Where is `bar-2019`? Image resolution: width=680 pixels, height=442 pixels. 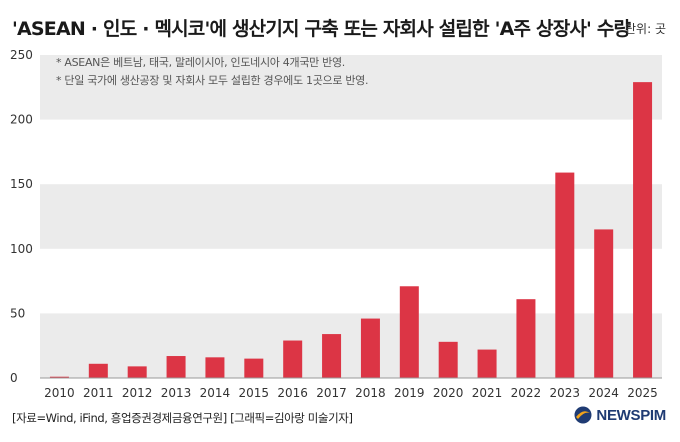
bar-2019 is located at coordinates (409, 332).